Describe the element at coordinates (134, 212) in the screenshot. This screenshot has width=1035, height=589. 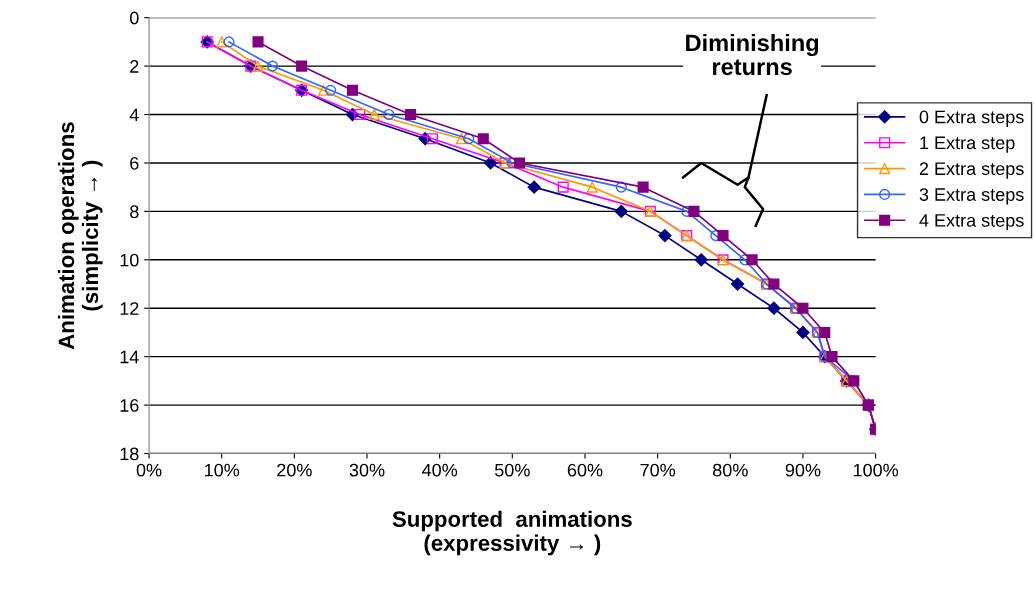
I see `y-tick-label: 8` at that location.